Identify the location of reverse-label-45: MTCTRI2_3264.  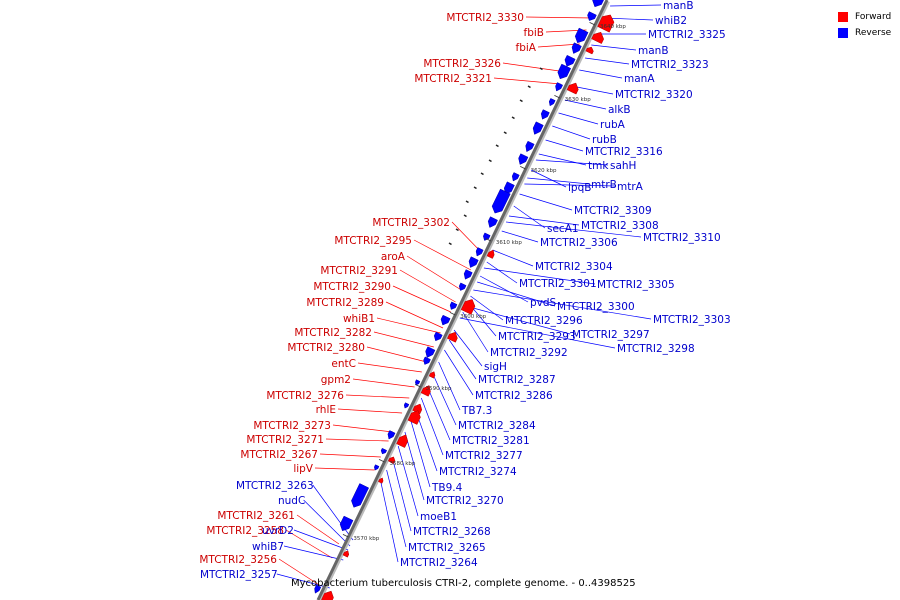
(439, 563).